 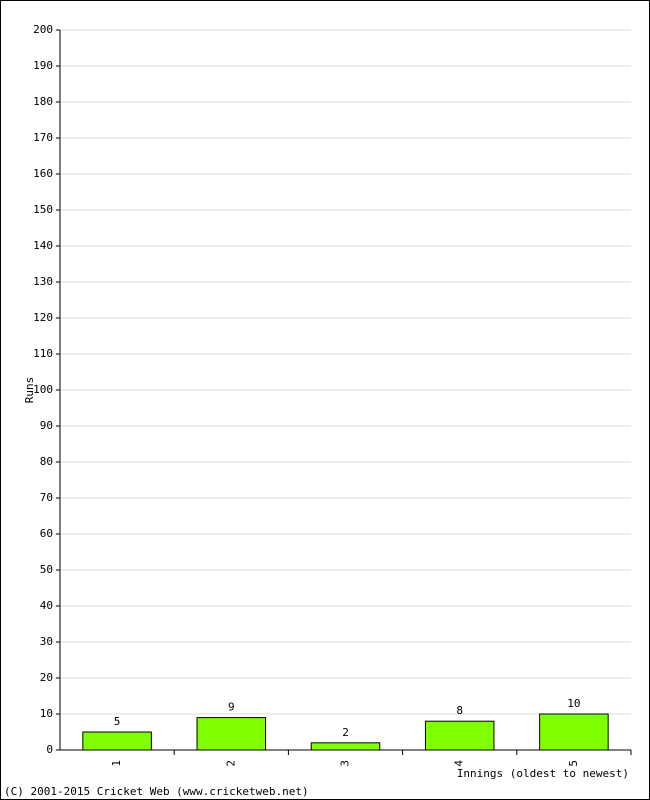 I want to click on y-tick-label: 150, so click(x=43, y=209).